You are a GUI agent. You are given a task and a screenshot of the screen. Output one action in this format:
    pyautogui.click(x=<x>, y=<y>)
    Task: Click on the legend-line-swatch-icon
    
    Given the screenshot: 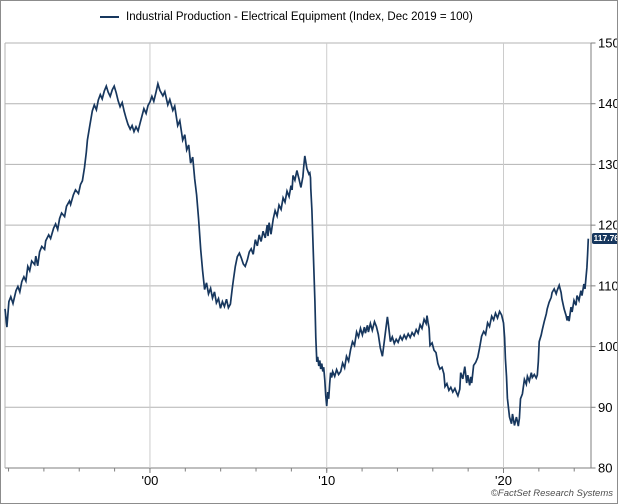 What is the action you would take?
    pyautogui.click(x=109, y=17)
    